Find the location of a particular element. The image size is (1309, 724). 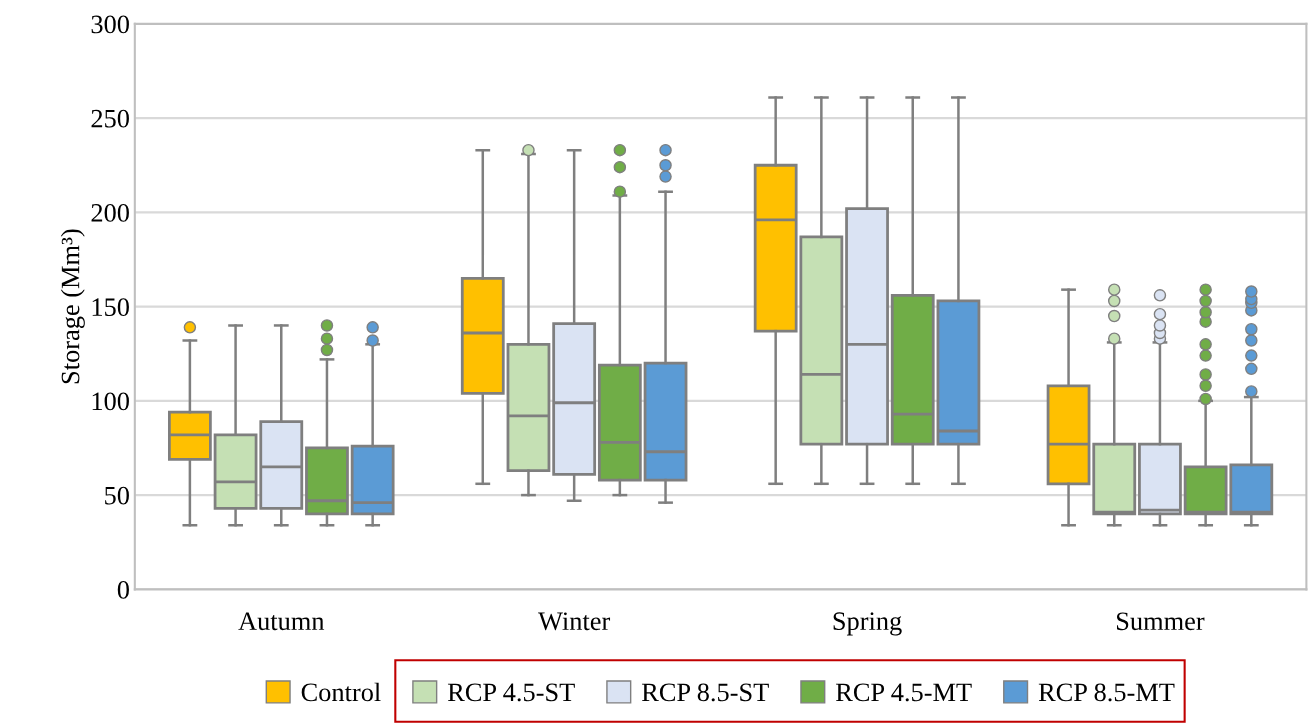

y-tick-label: 50 is located at coordinates (117, 495).